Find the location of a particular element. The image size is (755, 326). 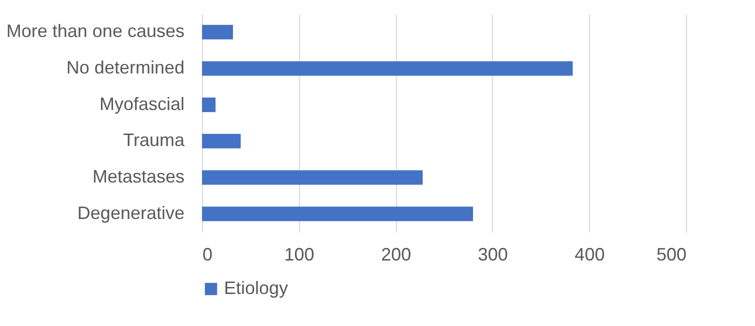

x-tick-label: 300 is located at coordinates (493, 254).